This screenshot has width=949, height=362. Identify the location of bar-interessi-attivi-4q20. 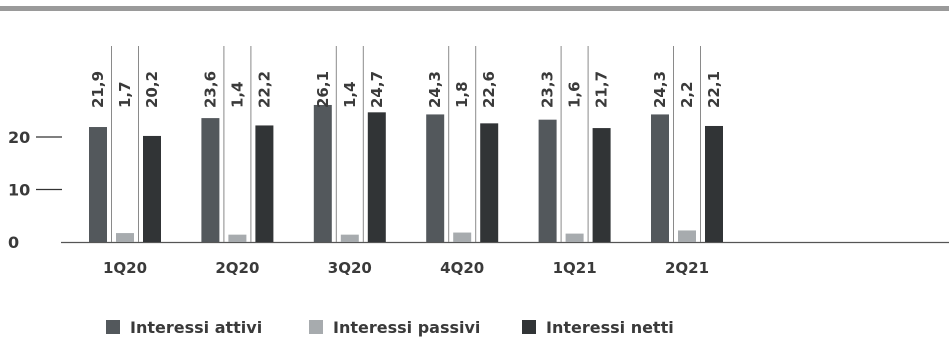
(435, 178).